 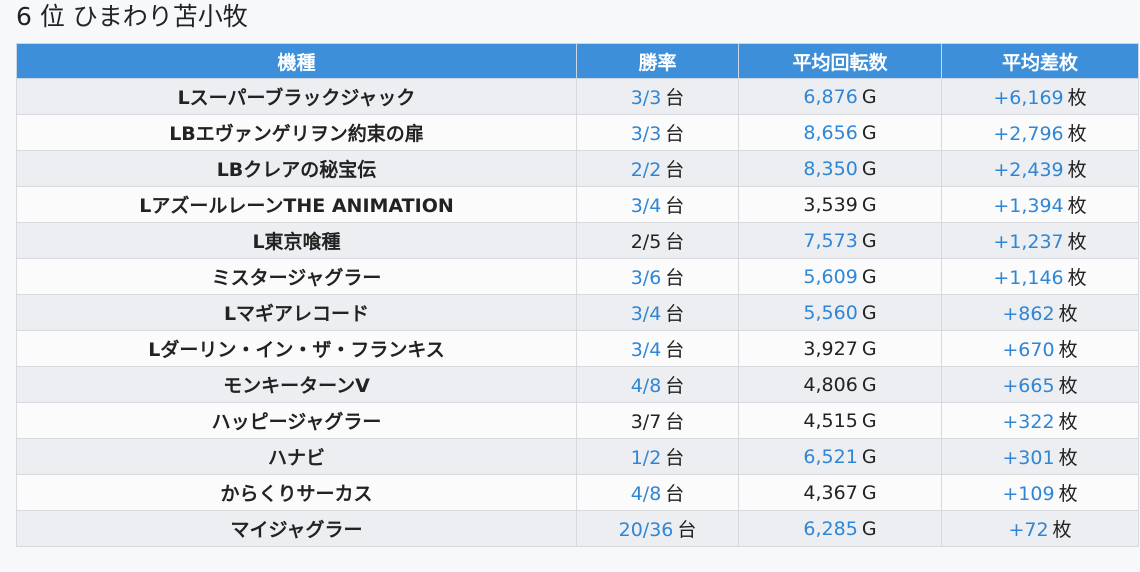 I want to click on avg-diff-value: +2,439, so click(x=1028, y=170).